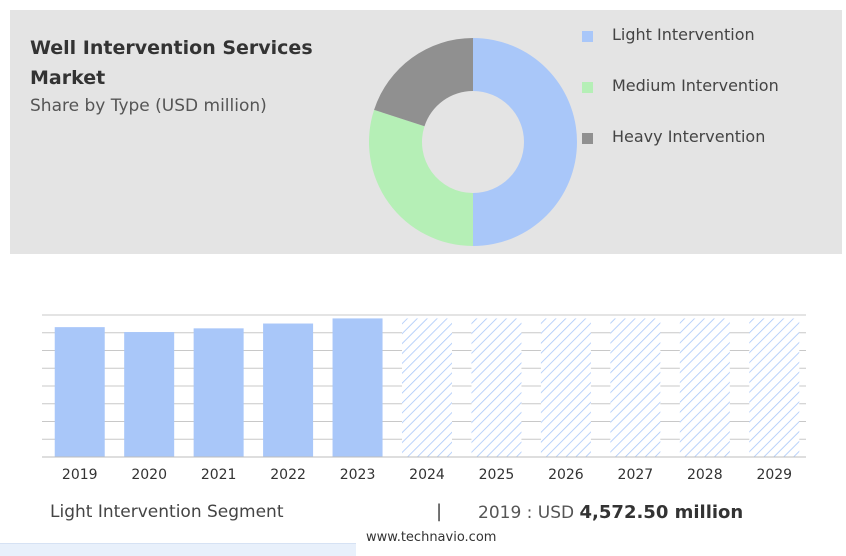 Image resolution: width=846 pixels, height=556 pixels. I want to click on x-tick-label: 2024, so click(427, 475).